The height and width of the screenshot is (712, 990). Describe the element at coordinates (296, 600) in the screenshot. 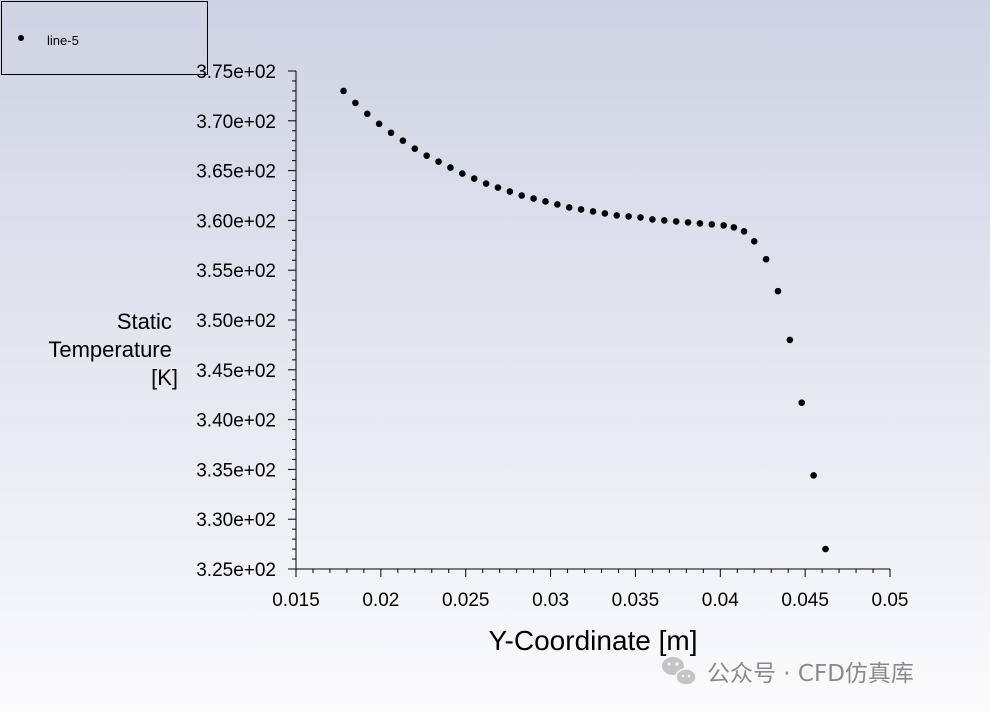

I see `x-tick-label: 0.015` at that location.